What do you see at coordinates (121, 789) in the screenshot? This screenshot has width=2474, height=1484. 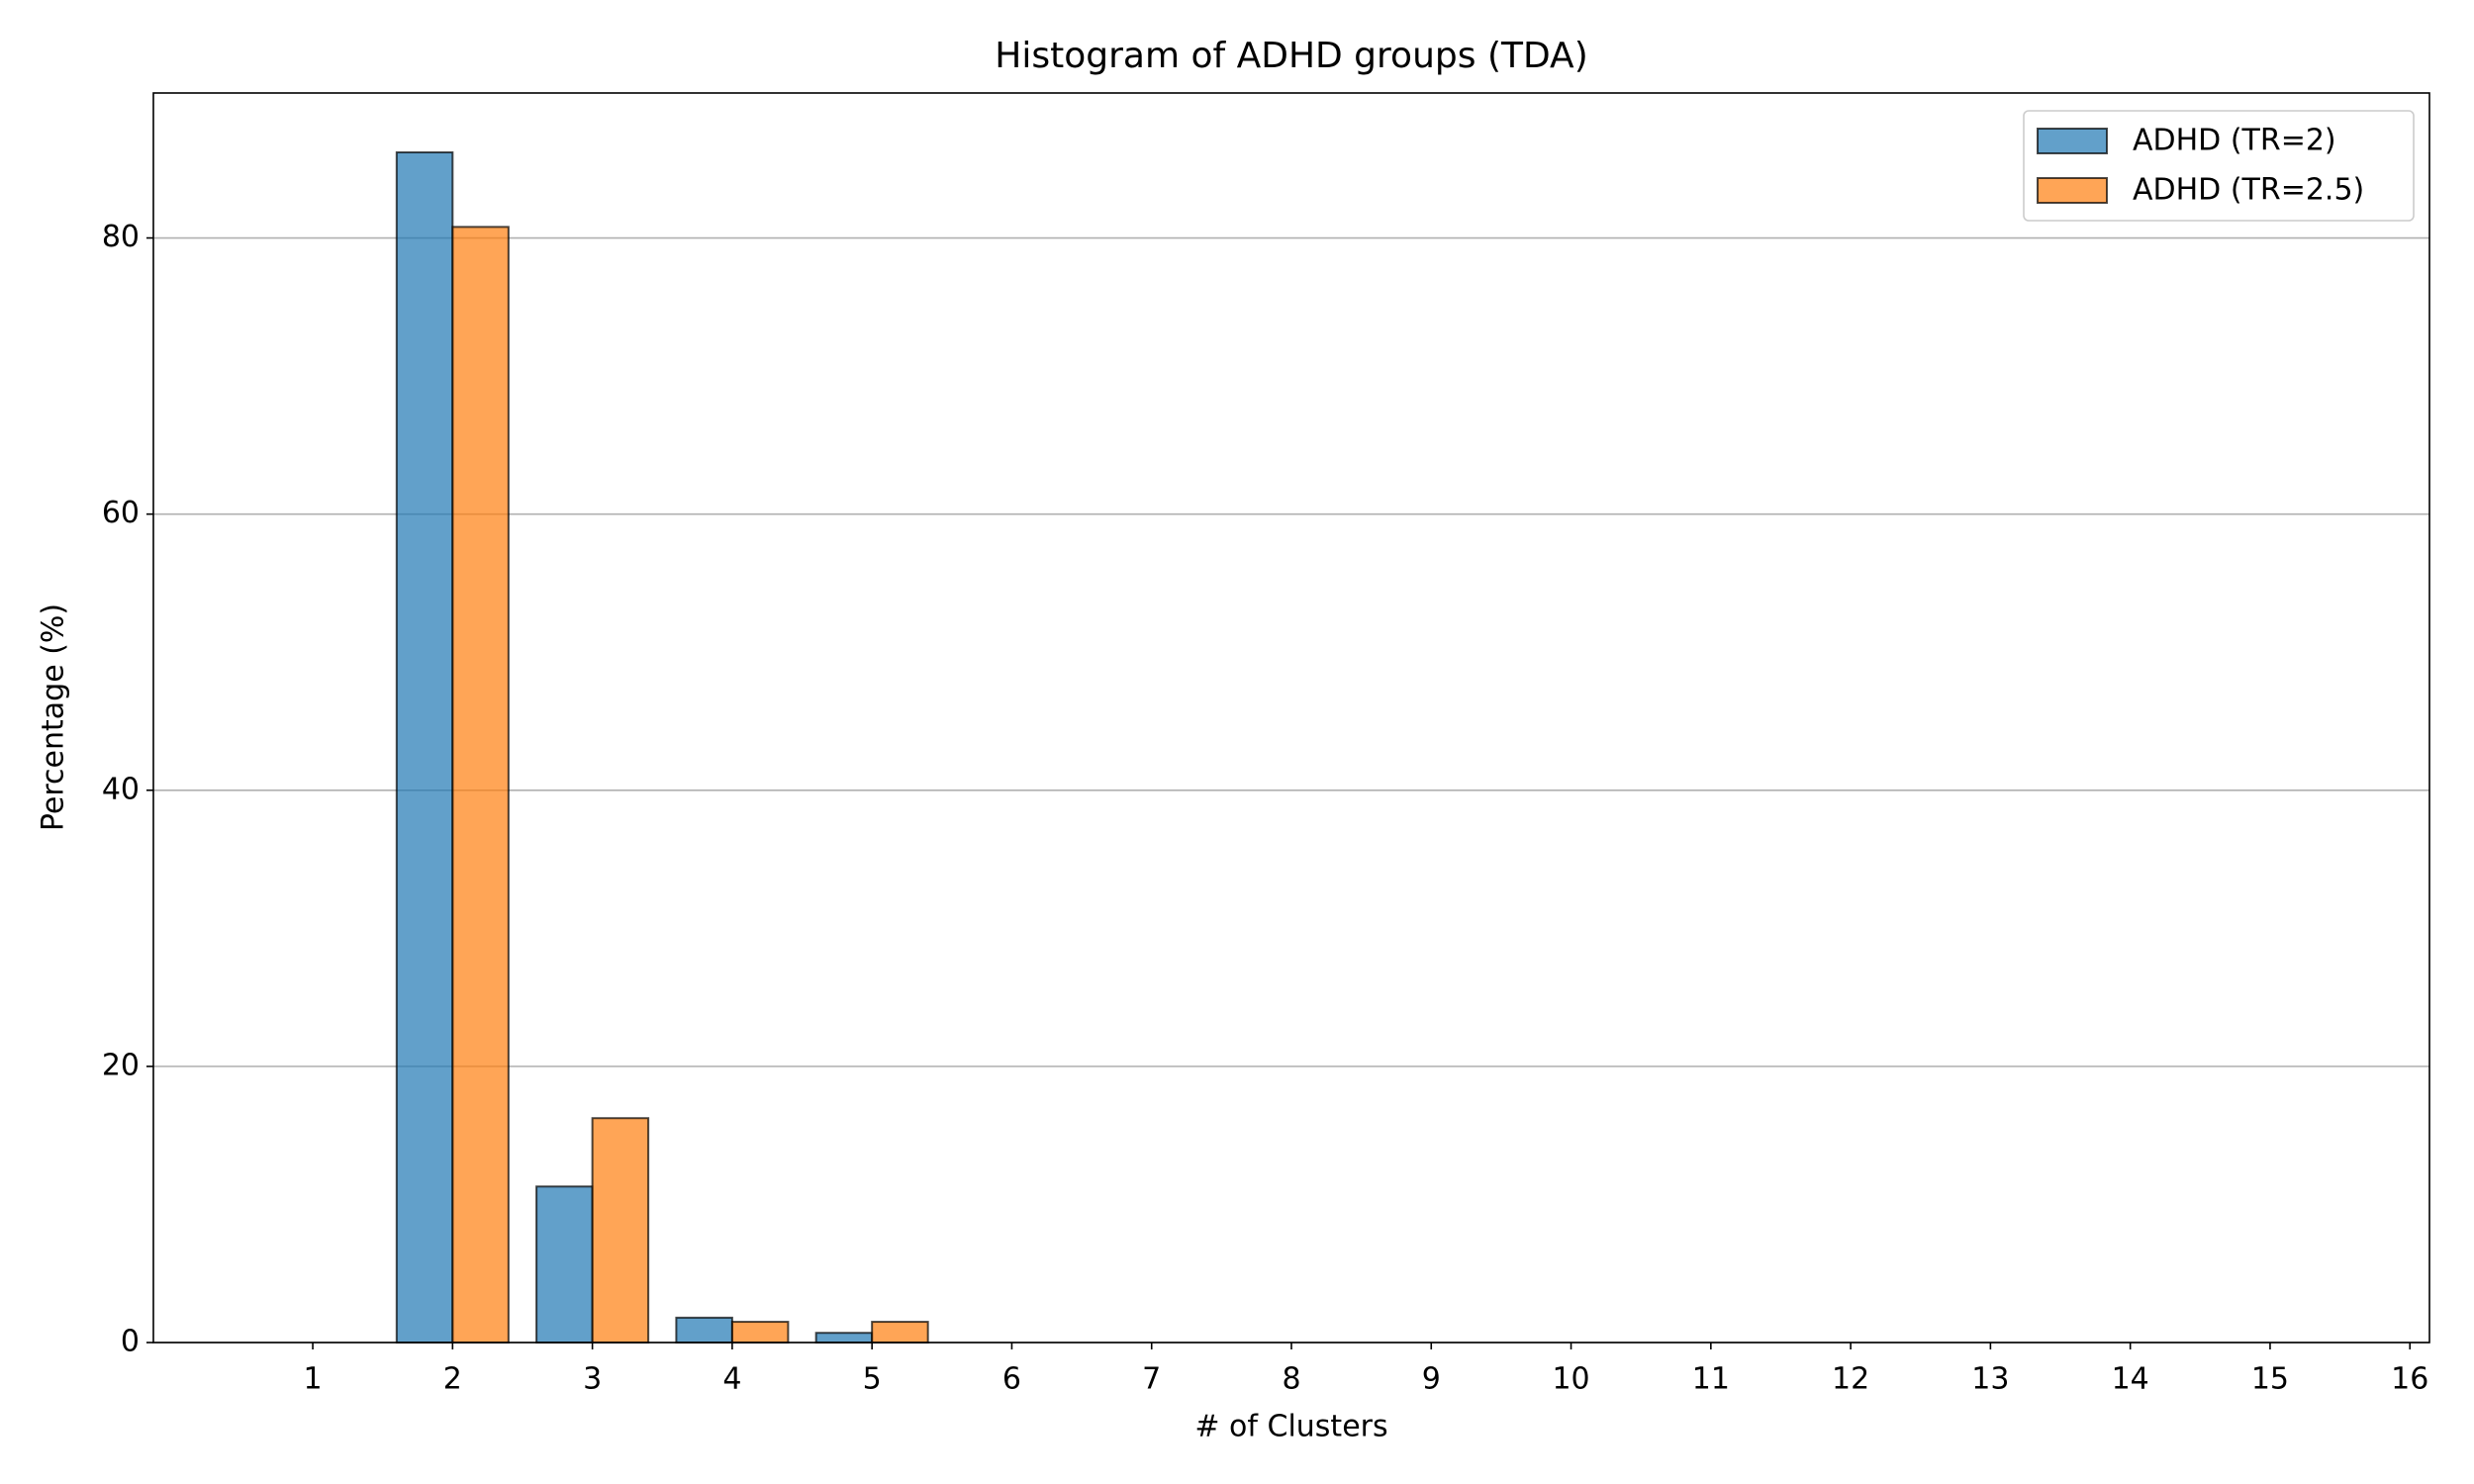 I see `y-tick-label: 40` at bounding box center [121, 789].